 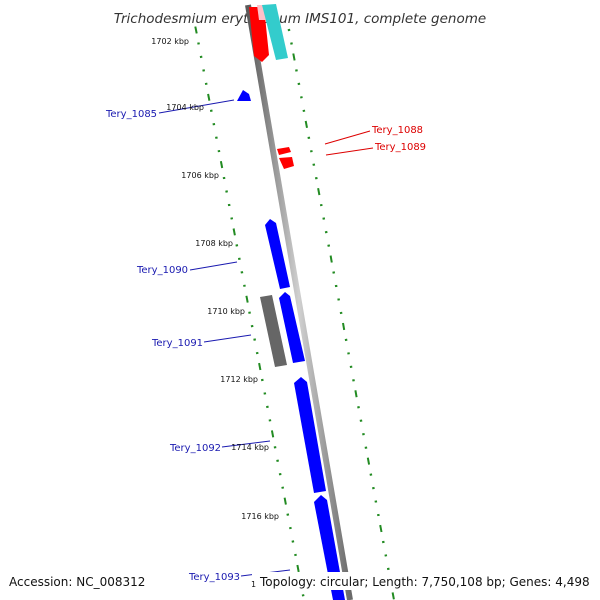 What do you see at coordinates (131, 114) in the screenshot?
I see `gene-label-tery-1085: Tery_1085` at bounding box center [131, 114].